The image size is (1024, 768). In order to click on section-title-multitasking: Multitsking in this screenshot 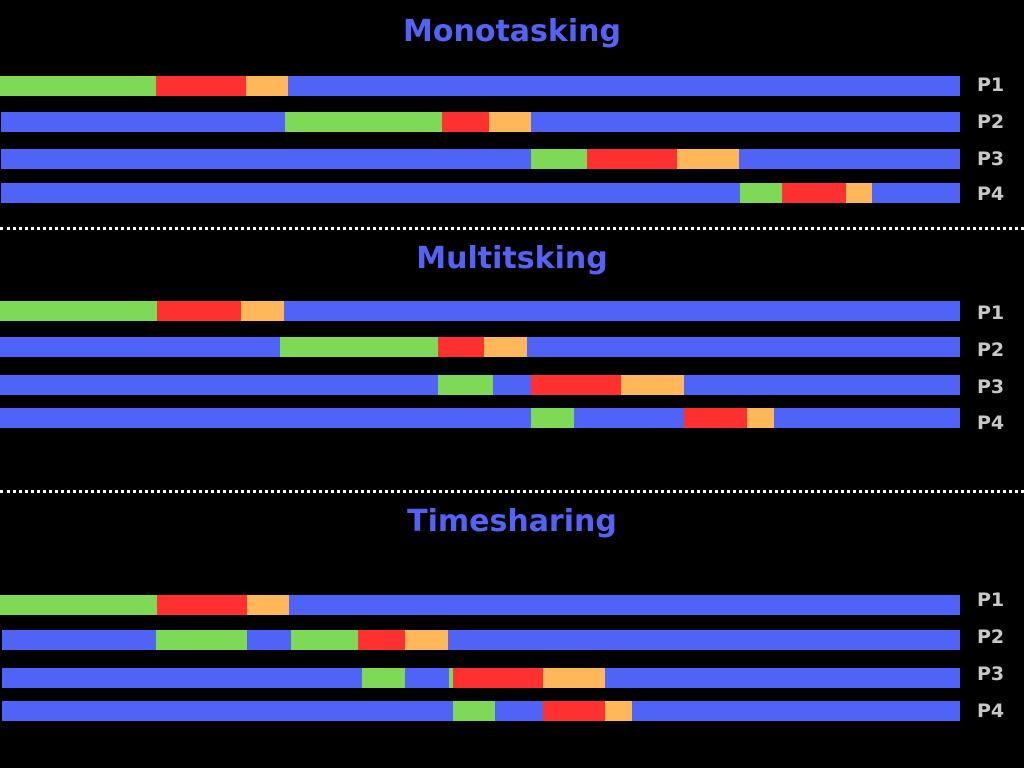, I will do `click(512, 258)`.